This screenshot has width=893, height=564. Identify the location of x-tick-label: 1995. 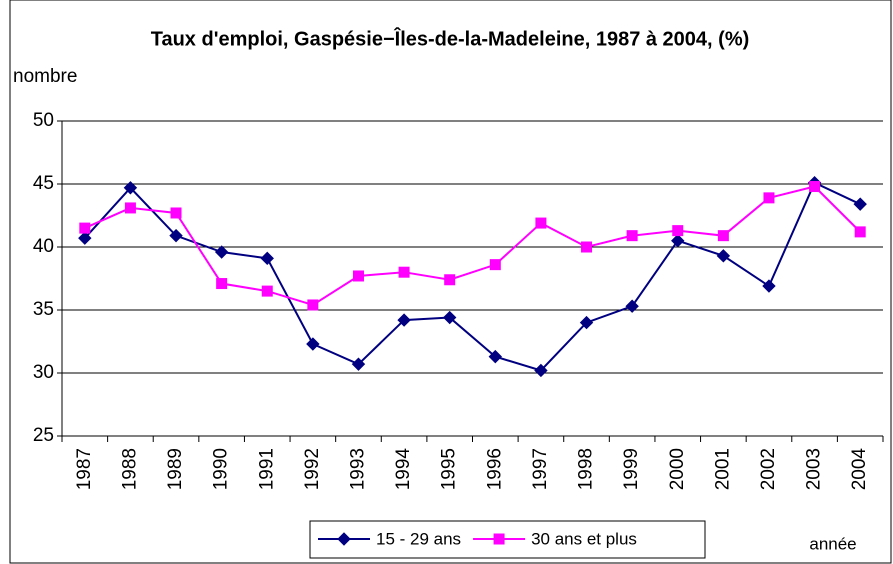
(449, 469).